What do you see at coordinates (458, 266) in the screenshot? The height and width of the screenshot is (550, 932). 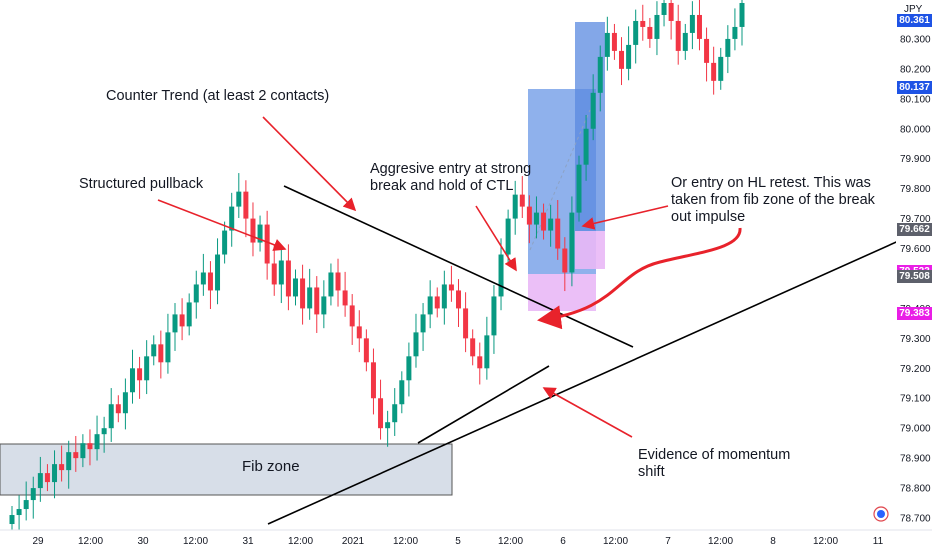 I see `counter-trendline` at bounding box center [458, 266].